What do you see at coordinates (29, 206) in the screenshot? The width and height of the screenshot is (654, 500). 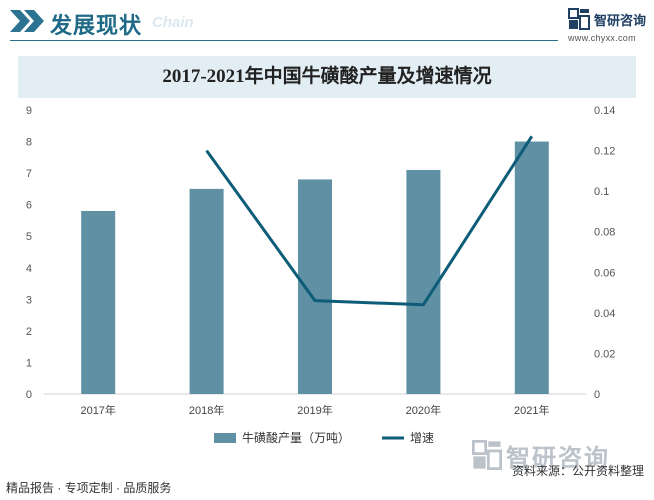 I see `y-left-tick-label: 6` at bounding box center [29, 206].